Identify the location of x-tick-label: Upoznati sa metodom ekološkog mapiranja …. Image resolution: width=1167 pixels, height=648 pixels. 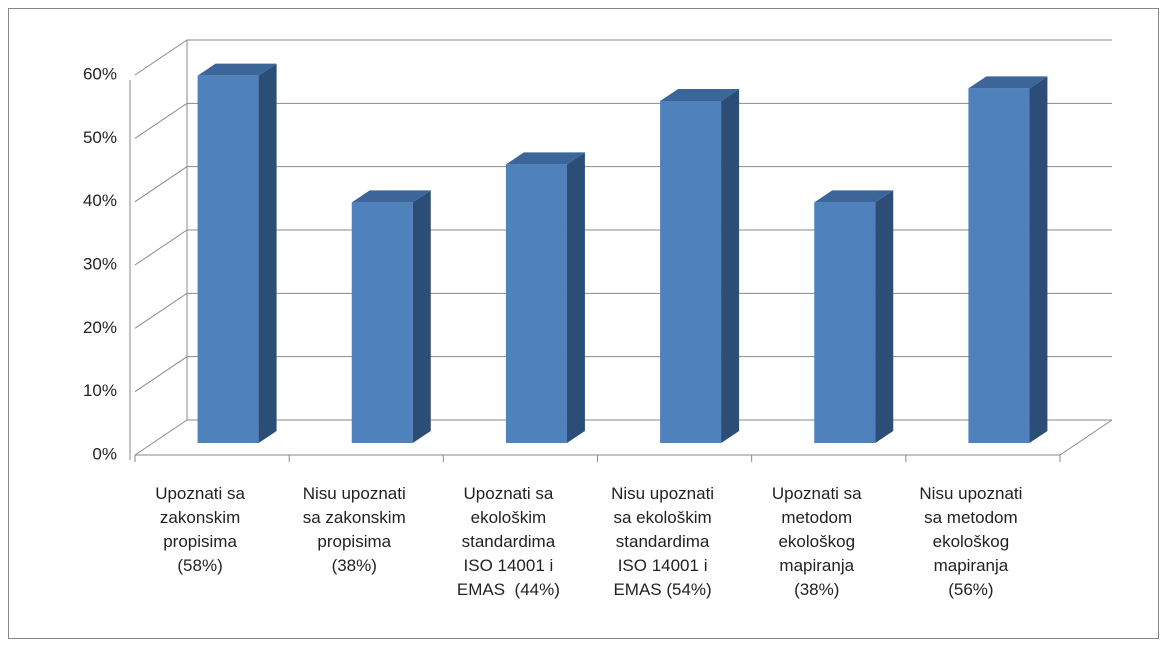
(816, 541).